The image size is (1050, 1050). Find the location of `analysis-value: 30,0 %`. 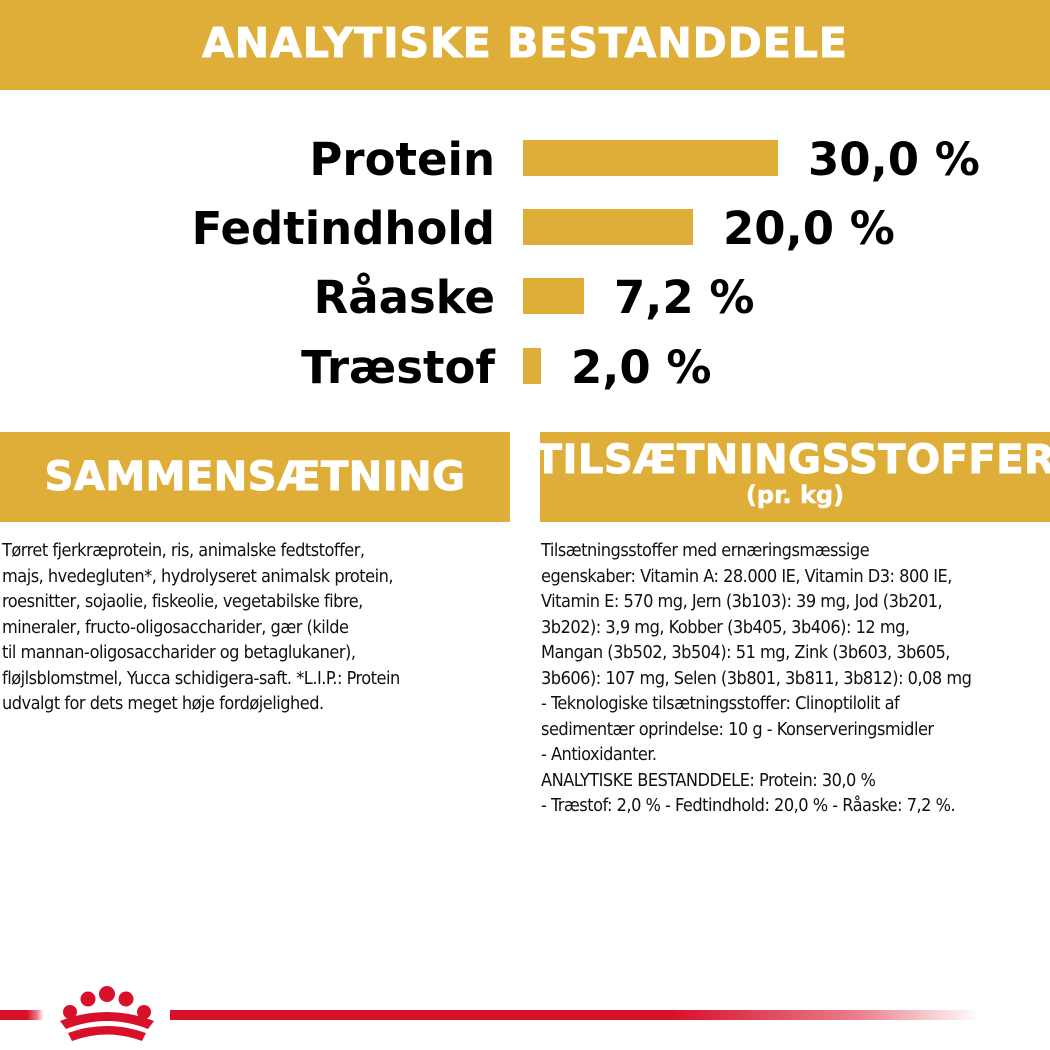

analysis-value: 30,0 % is located at coordinates (894, 159).